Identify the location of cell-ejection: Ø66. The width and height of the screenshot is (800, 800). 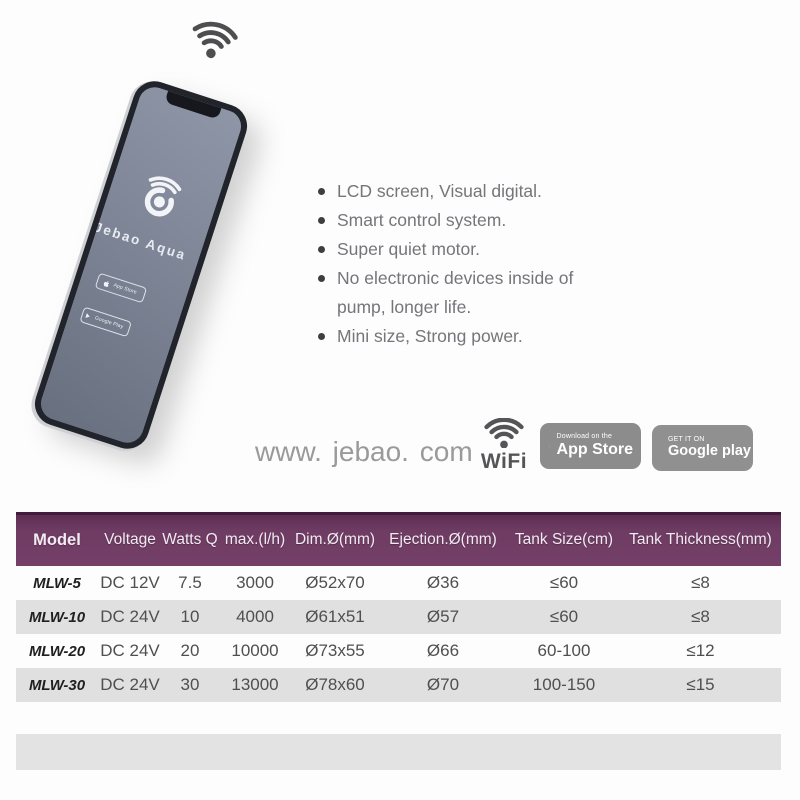
(443, 650).